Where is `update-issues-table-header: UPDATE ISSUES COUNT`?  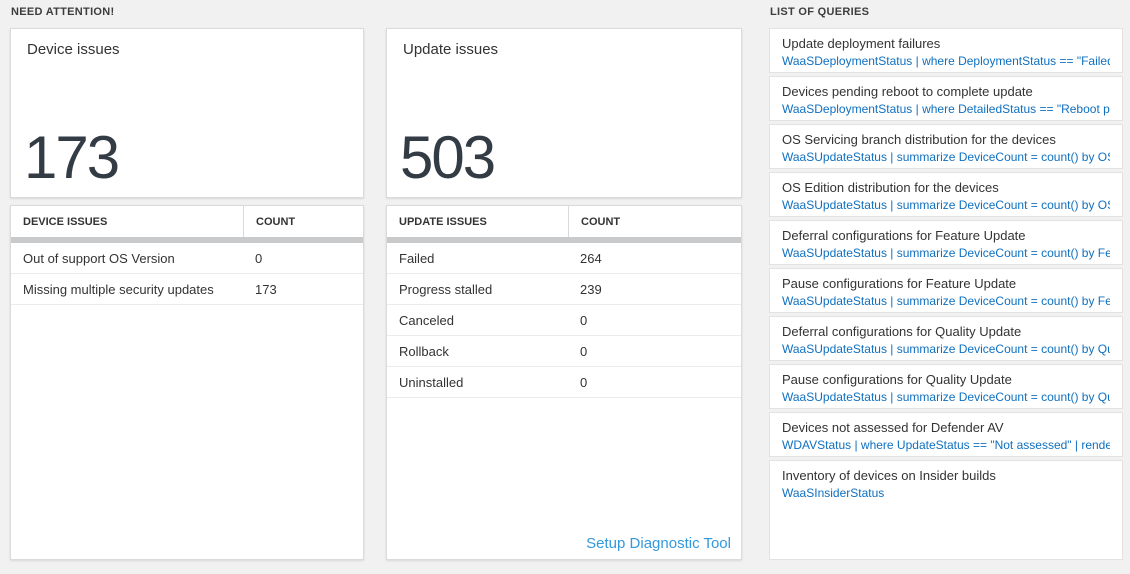 update-issues-table-header: UPDATE ISSUES COUNT is located at coordinates (564, 221).